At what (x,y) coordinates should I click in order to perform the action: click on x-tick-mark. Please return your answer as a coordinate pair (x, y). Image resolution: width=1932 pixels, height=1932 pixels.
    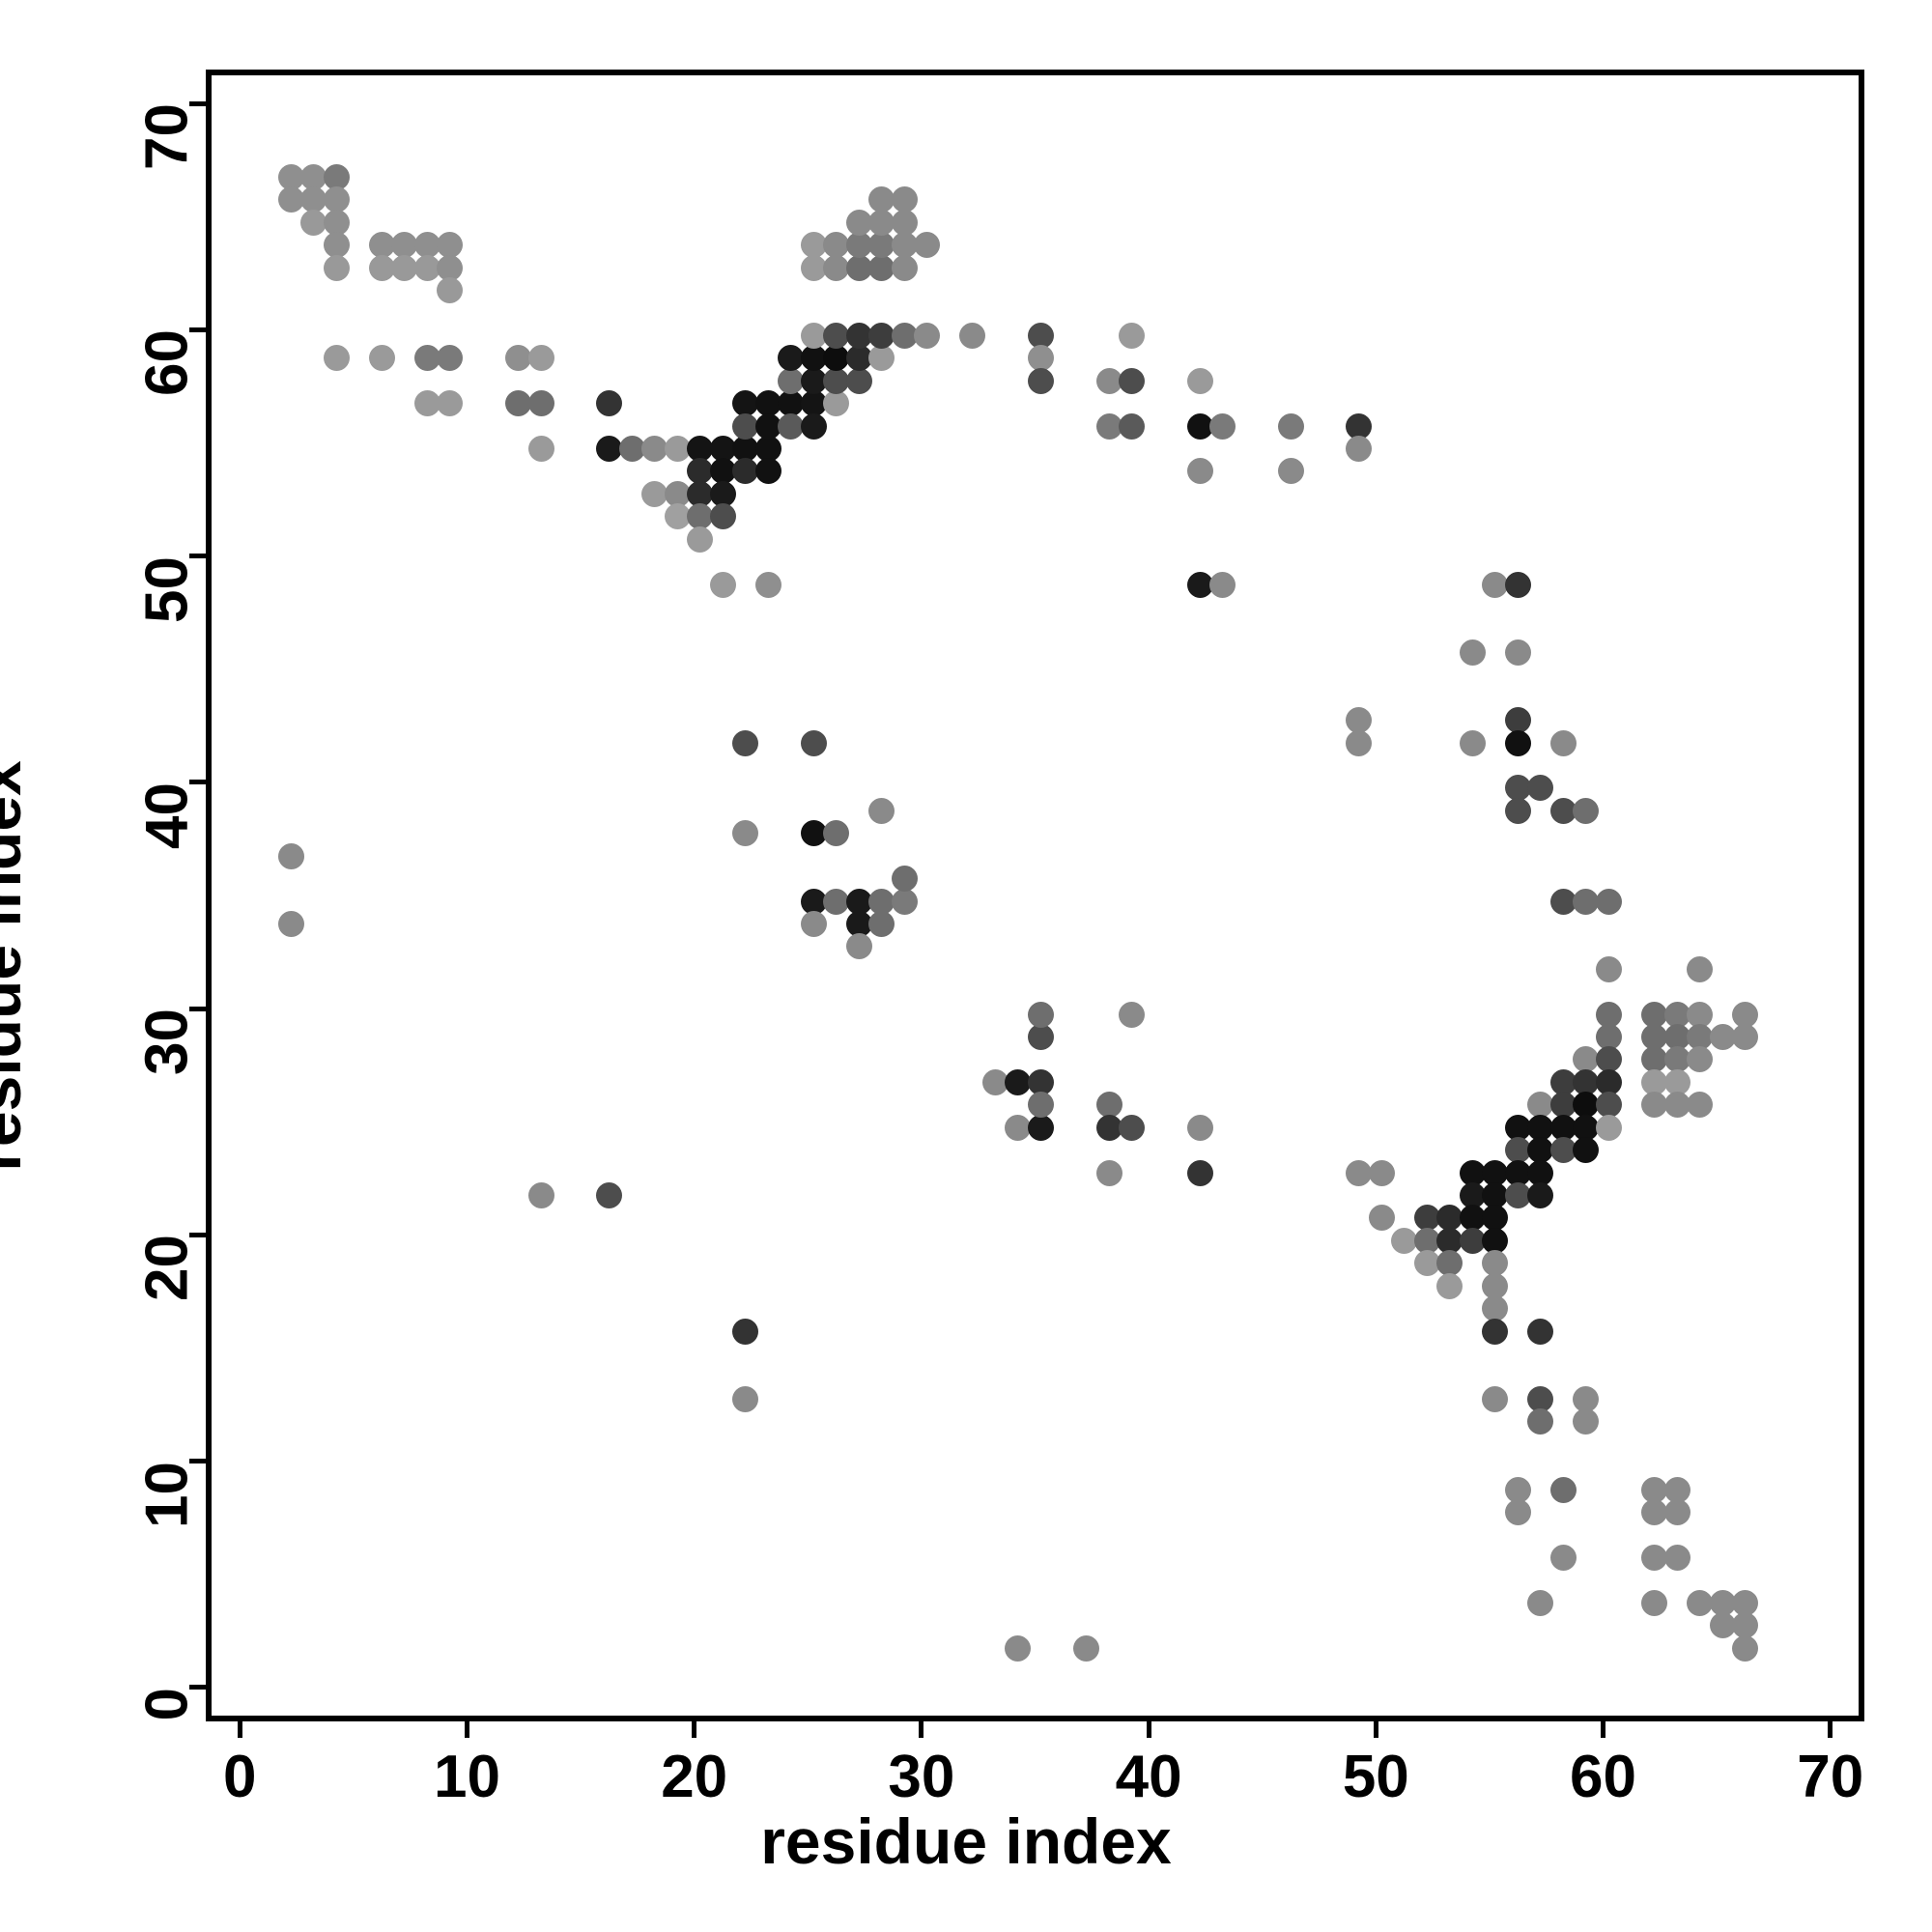
    Looking at the image, I should click on (921, 1729).